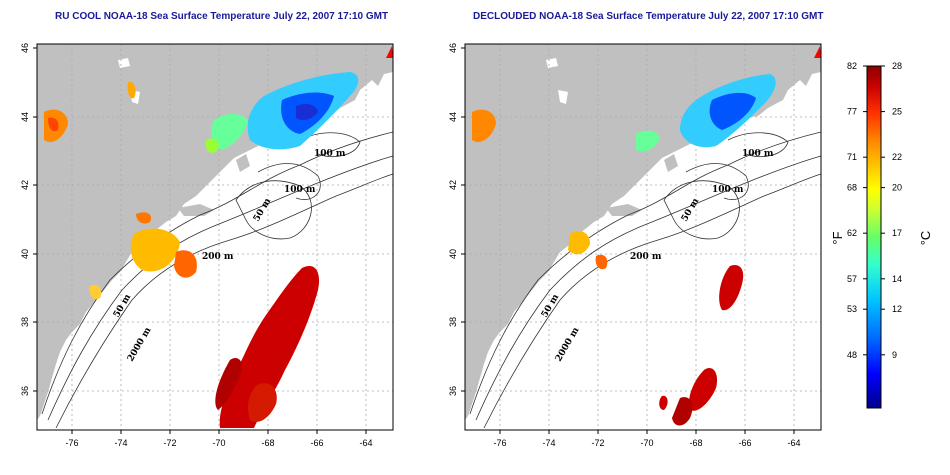  Describe the element at coordinates (897, 309) in the screenshot. I see `celsius-tick-label: 12` at that location.